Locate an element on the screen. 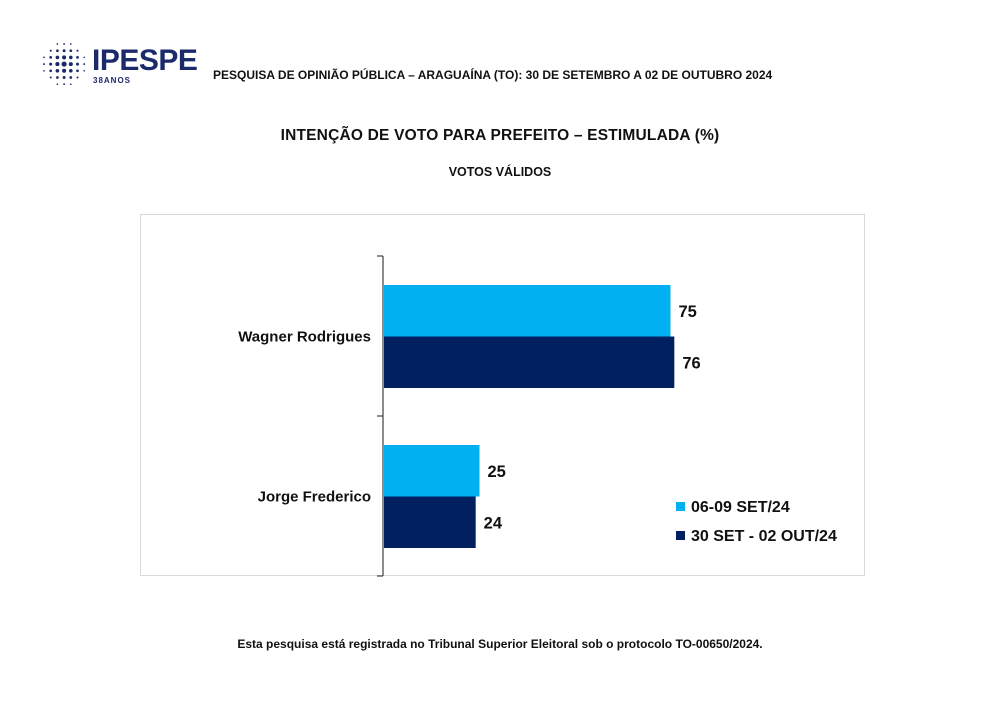 Image resolution: width=1000 pixels, height=703 pixels. data-label: 76 is located at coordinates (691, 363).